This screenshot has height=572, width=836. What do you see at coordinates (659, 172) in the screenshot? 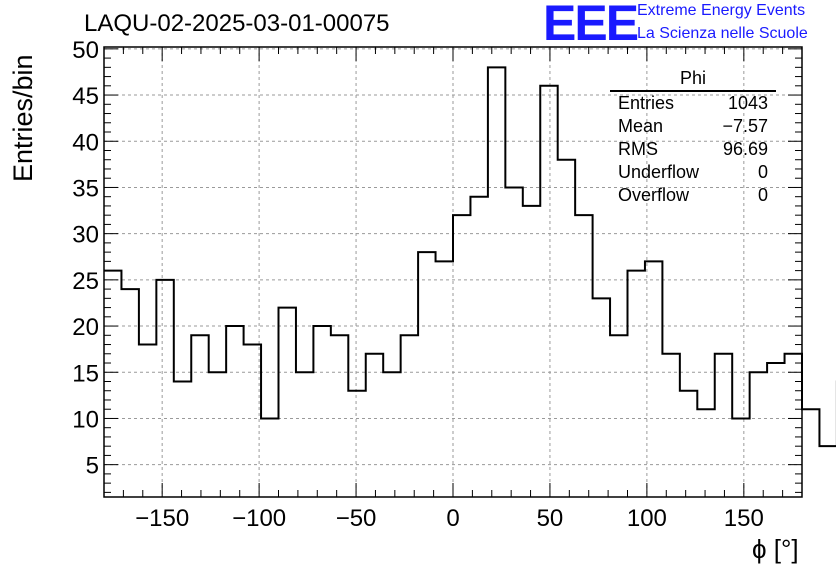
I see `stats-label: Underflow` at bounding box center [659, 172].